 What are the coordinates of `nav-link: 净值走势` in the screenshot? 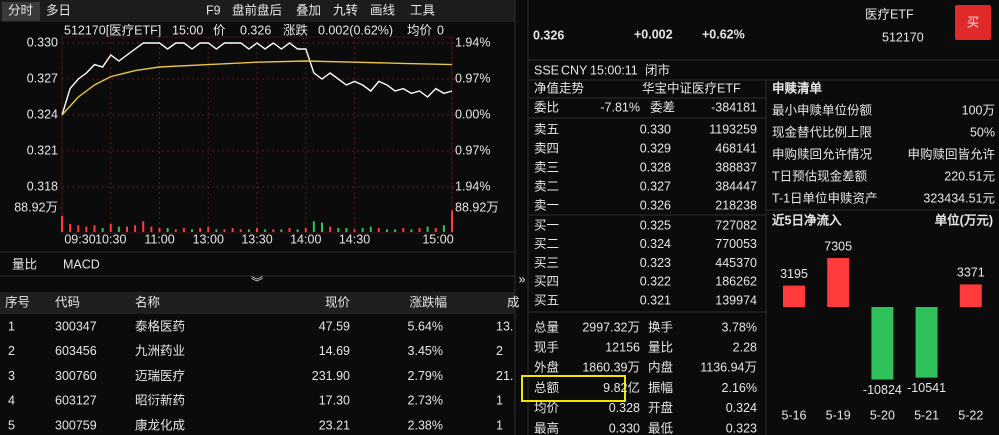 It's located at (559, 87).